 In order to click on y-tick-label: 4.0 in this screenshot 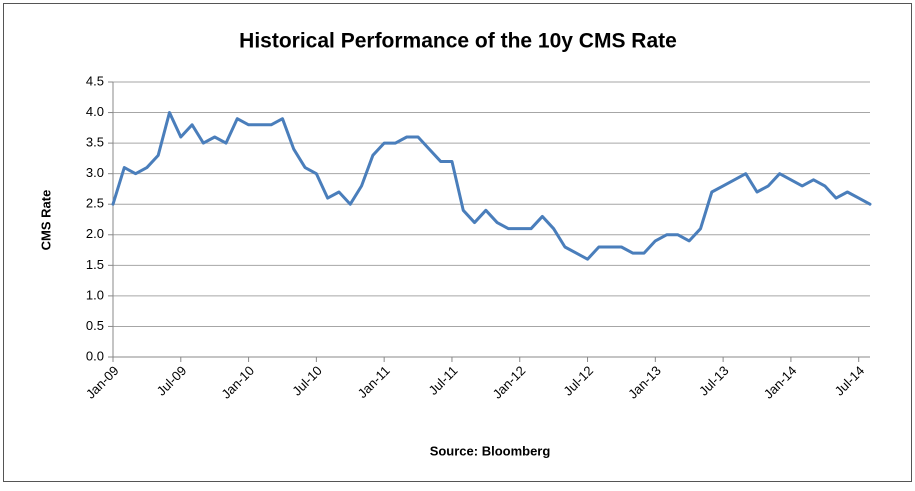, I will do `click(95, 111)`.